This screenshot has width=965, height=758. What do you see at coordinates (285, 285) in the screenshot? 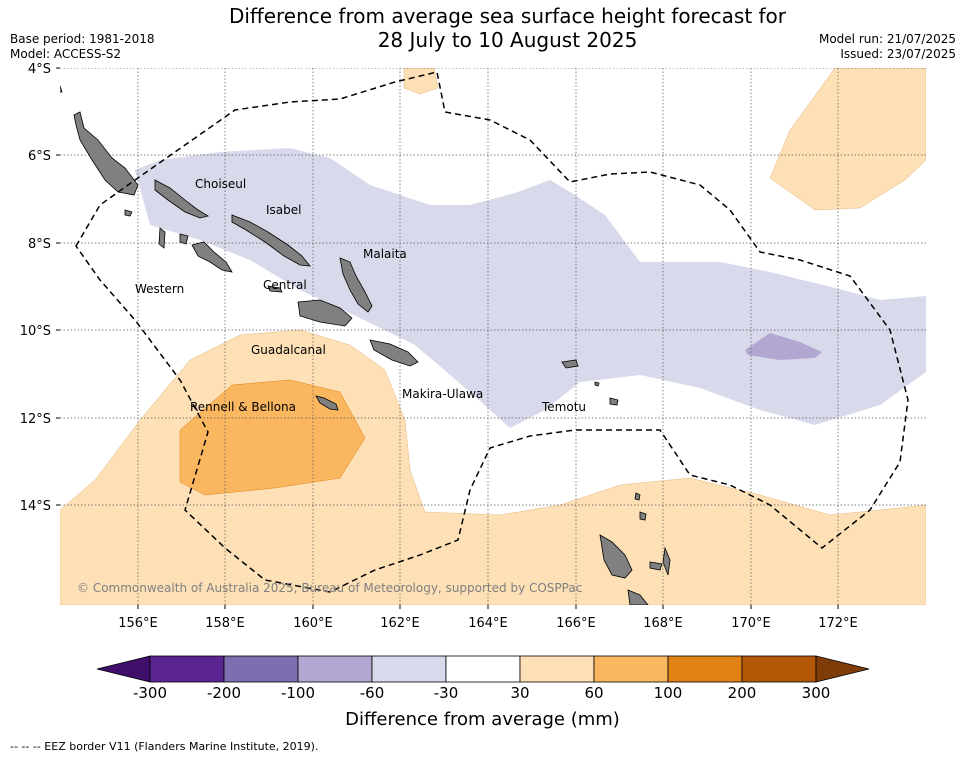
I see `region-label-central: Central` at bounding box center [285, 285].